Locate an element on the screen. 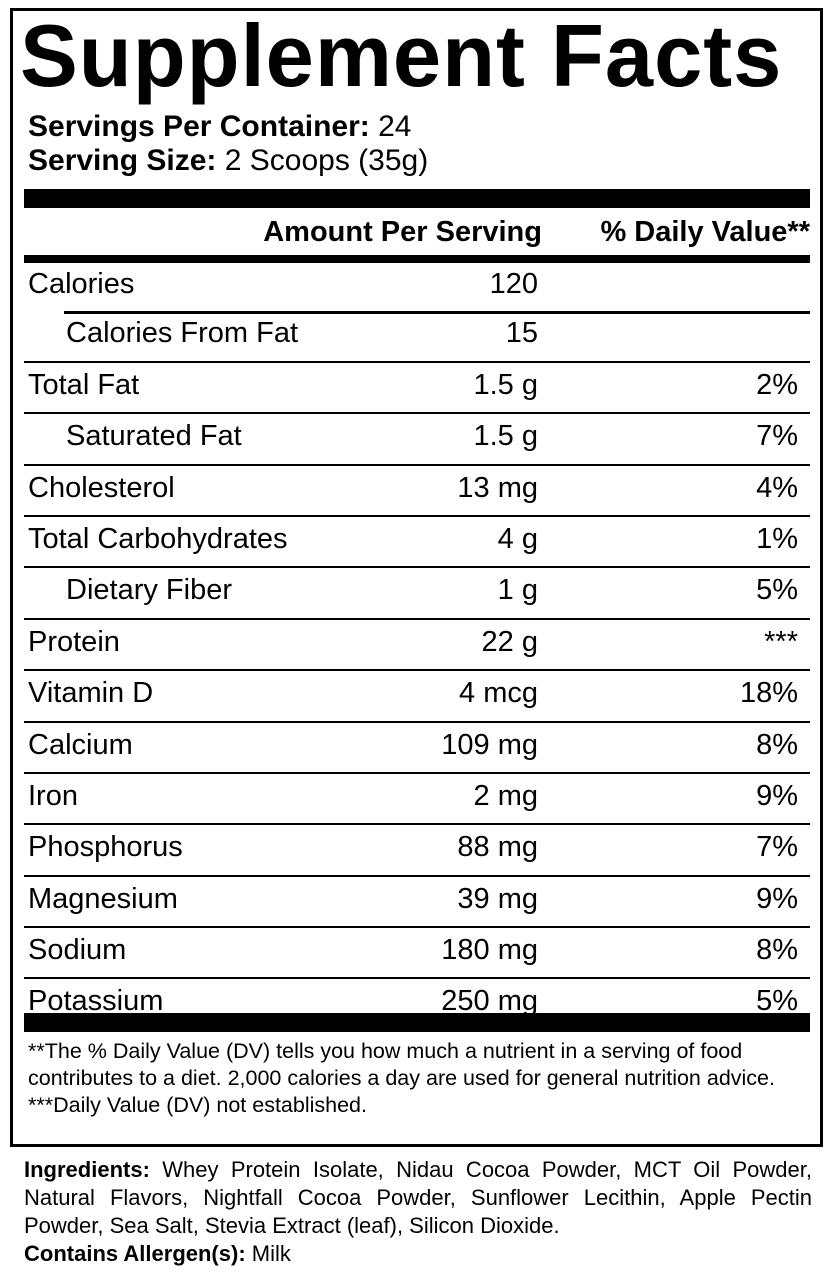  nutrient-daily-value: 4% is located at coordinates (777, 487).